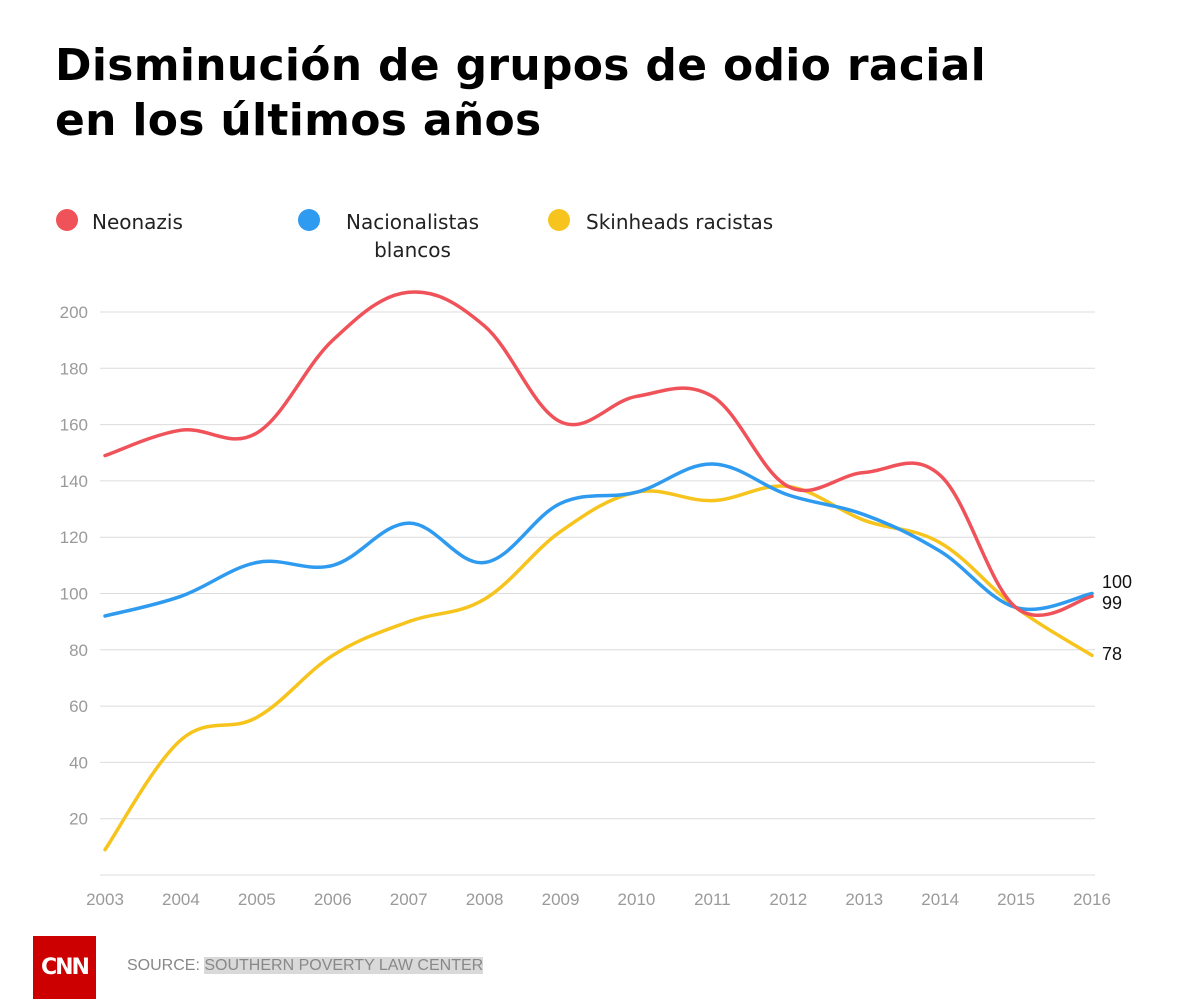 The width and height of the screenshot is (1200, 1005). I want to click on end-value-label: 99, so click(1112, 603).